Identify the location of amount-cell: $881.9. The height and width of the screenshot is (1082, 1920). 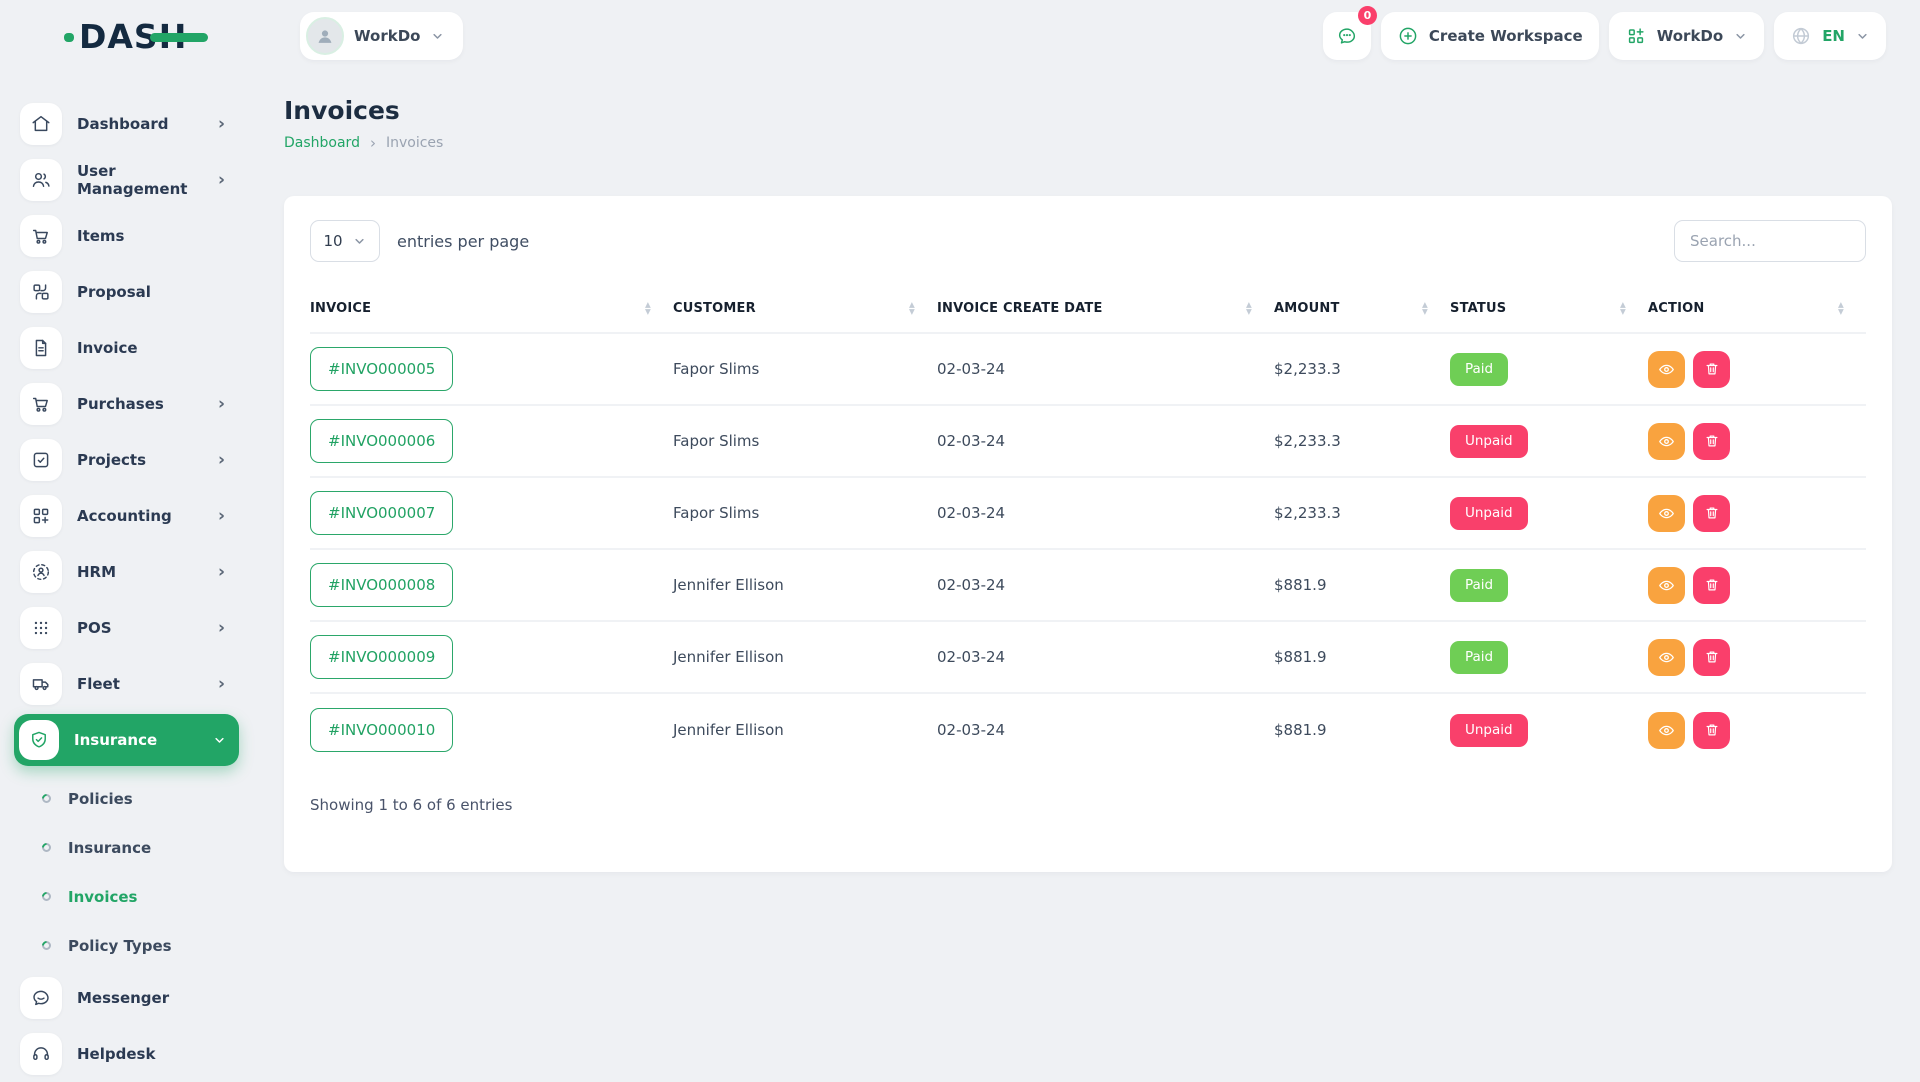
(1362, 730).